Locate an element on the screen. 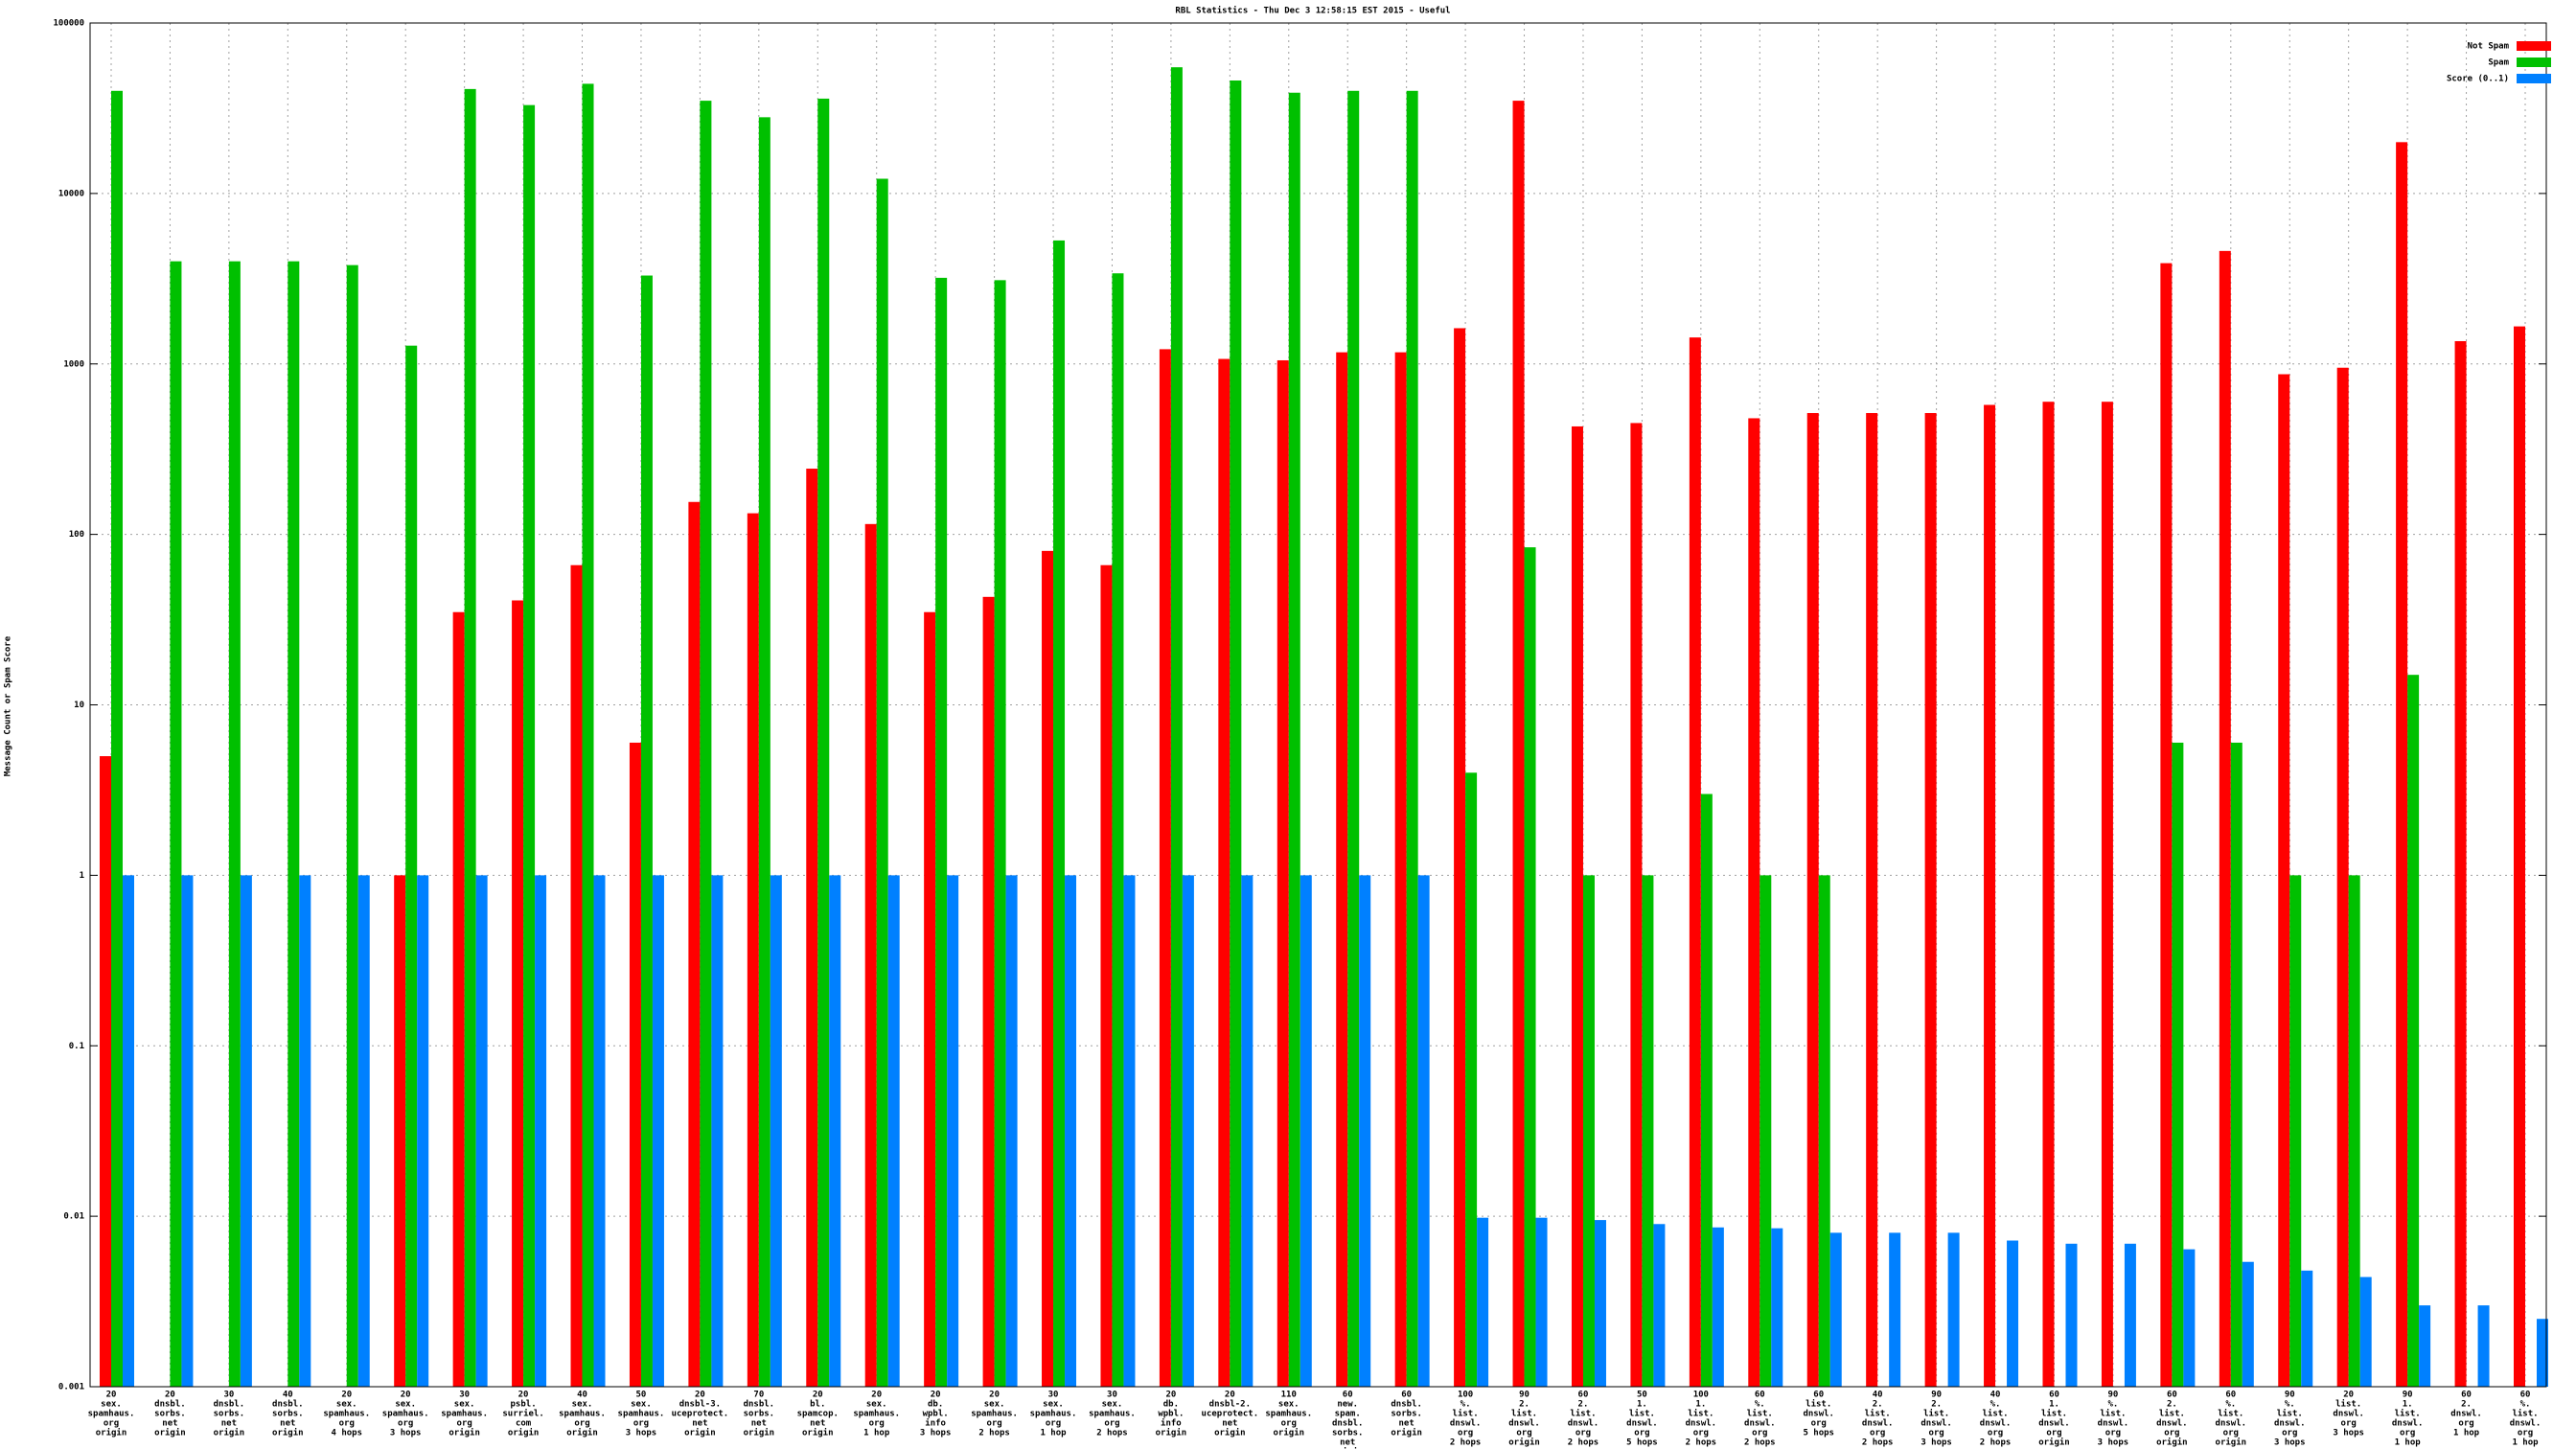 The image size is (2576, 1449). x-tick-label: 40 is located at coordinates (582, 1395).